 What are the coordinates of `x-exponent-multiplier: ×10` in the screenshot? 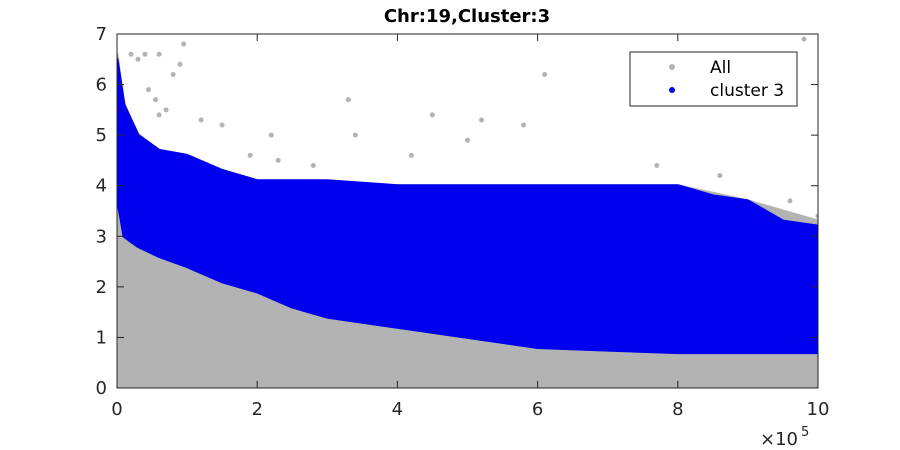 It's located at (779, 439).